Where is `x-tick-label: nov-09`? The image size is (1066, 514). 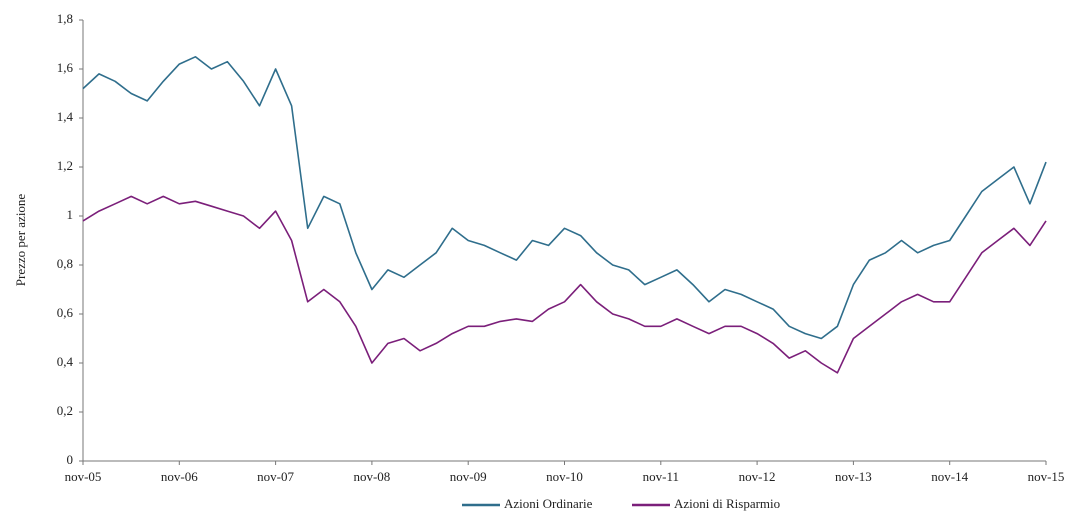 x-tick-label: nov-09 is located at coordinates (468, 476).